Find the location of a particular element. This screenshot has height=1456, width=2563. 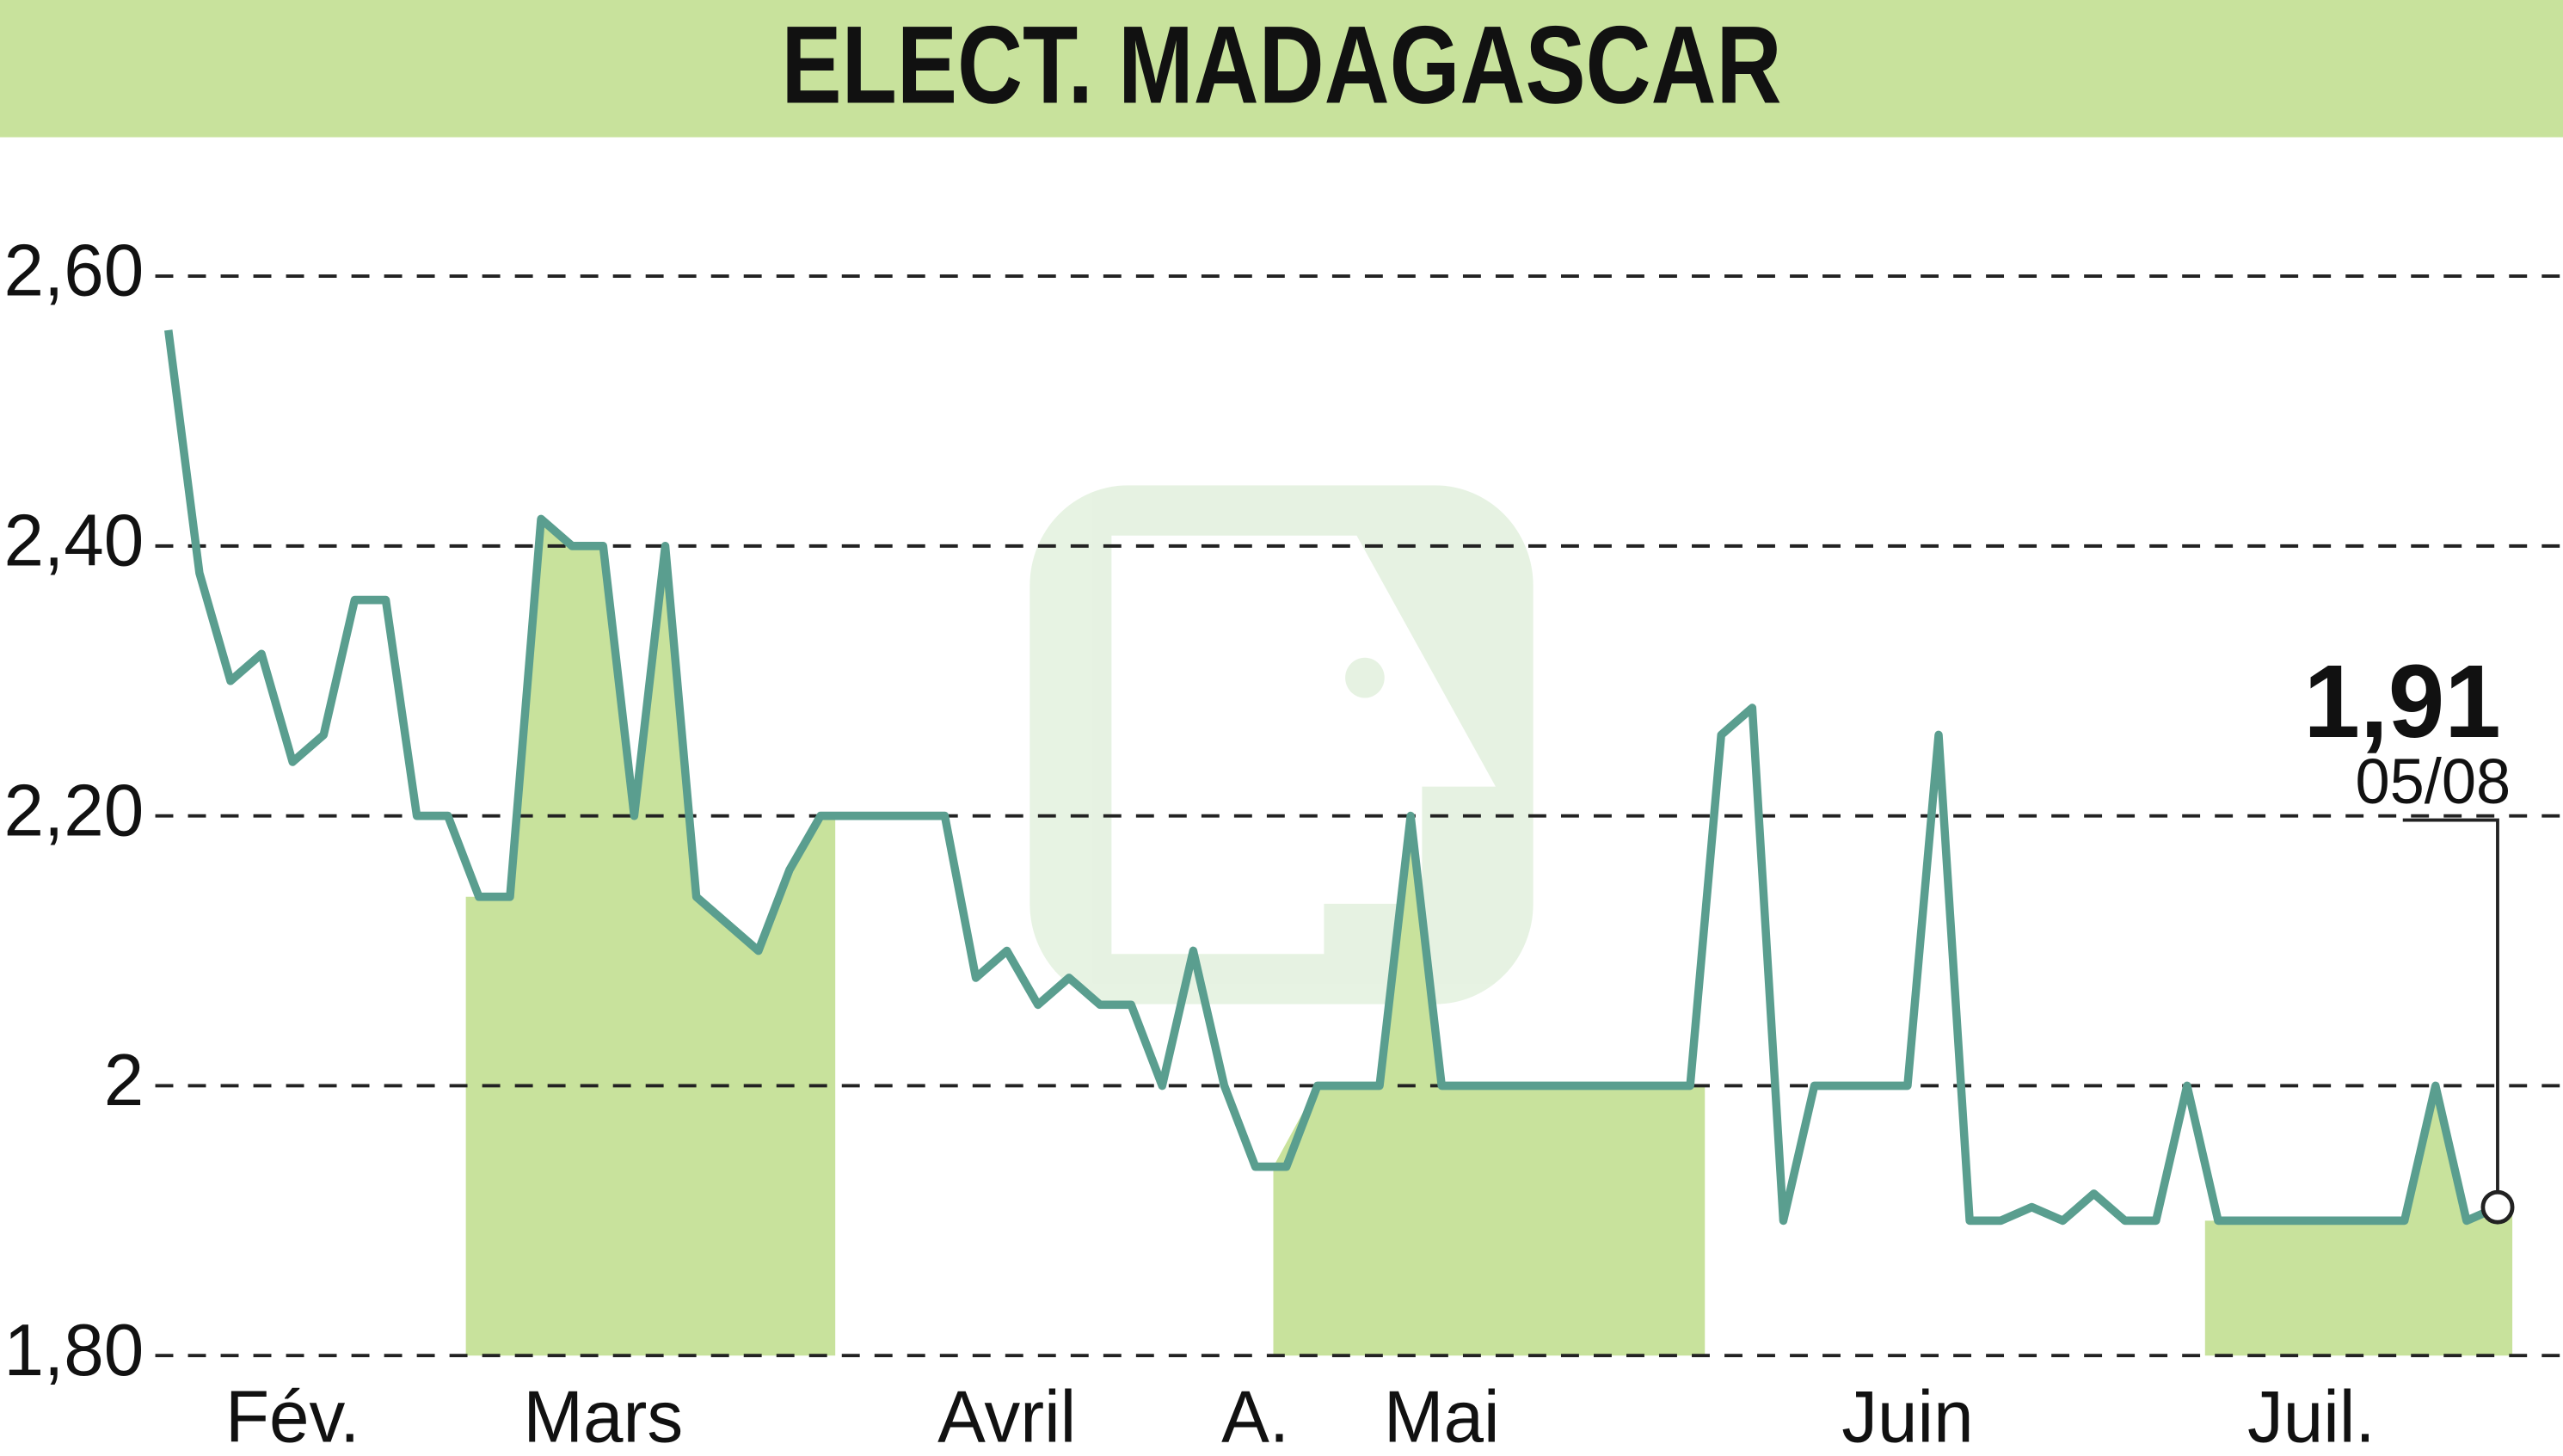

x-tick-label: Mars is located at coordinates (603, 1416).